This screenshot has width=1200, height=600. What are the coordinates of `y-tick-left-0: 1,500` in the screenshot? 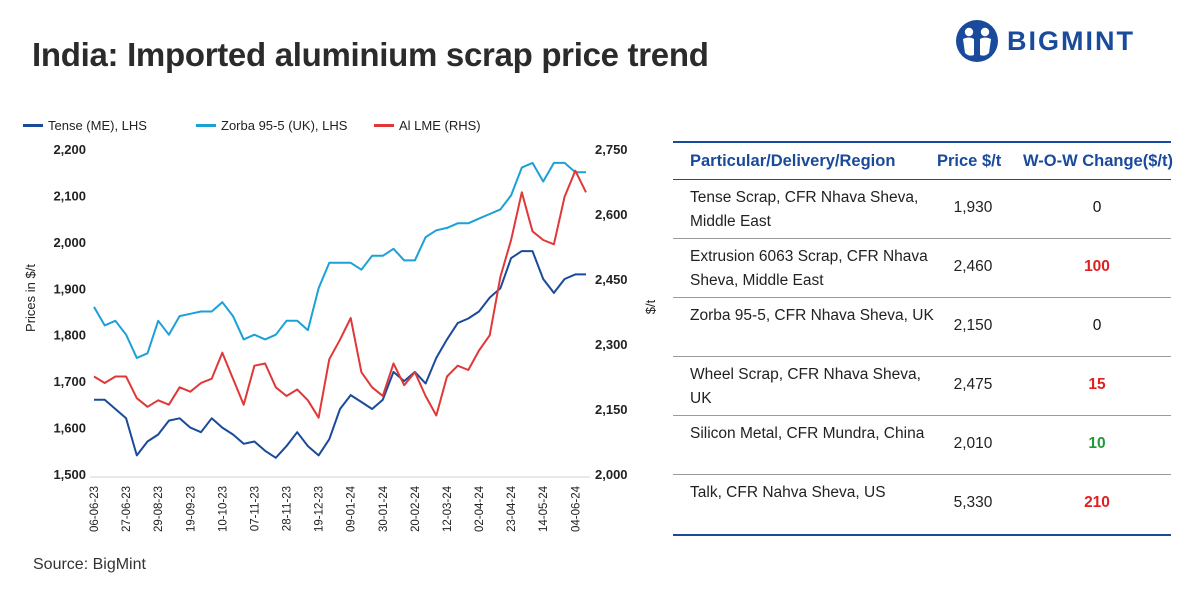 It's located at (69, 474).